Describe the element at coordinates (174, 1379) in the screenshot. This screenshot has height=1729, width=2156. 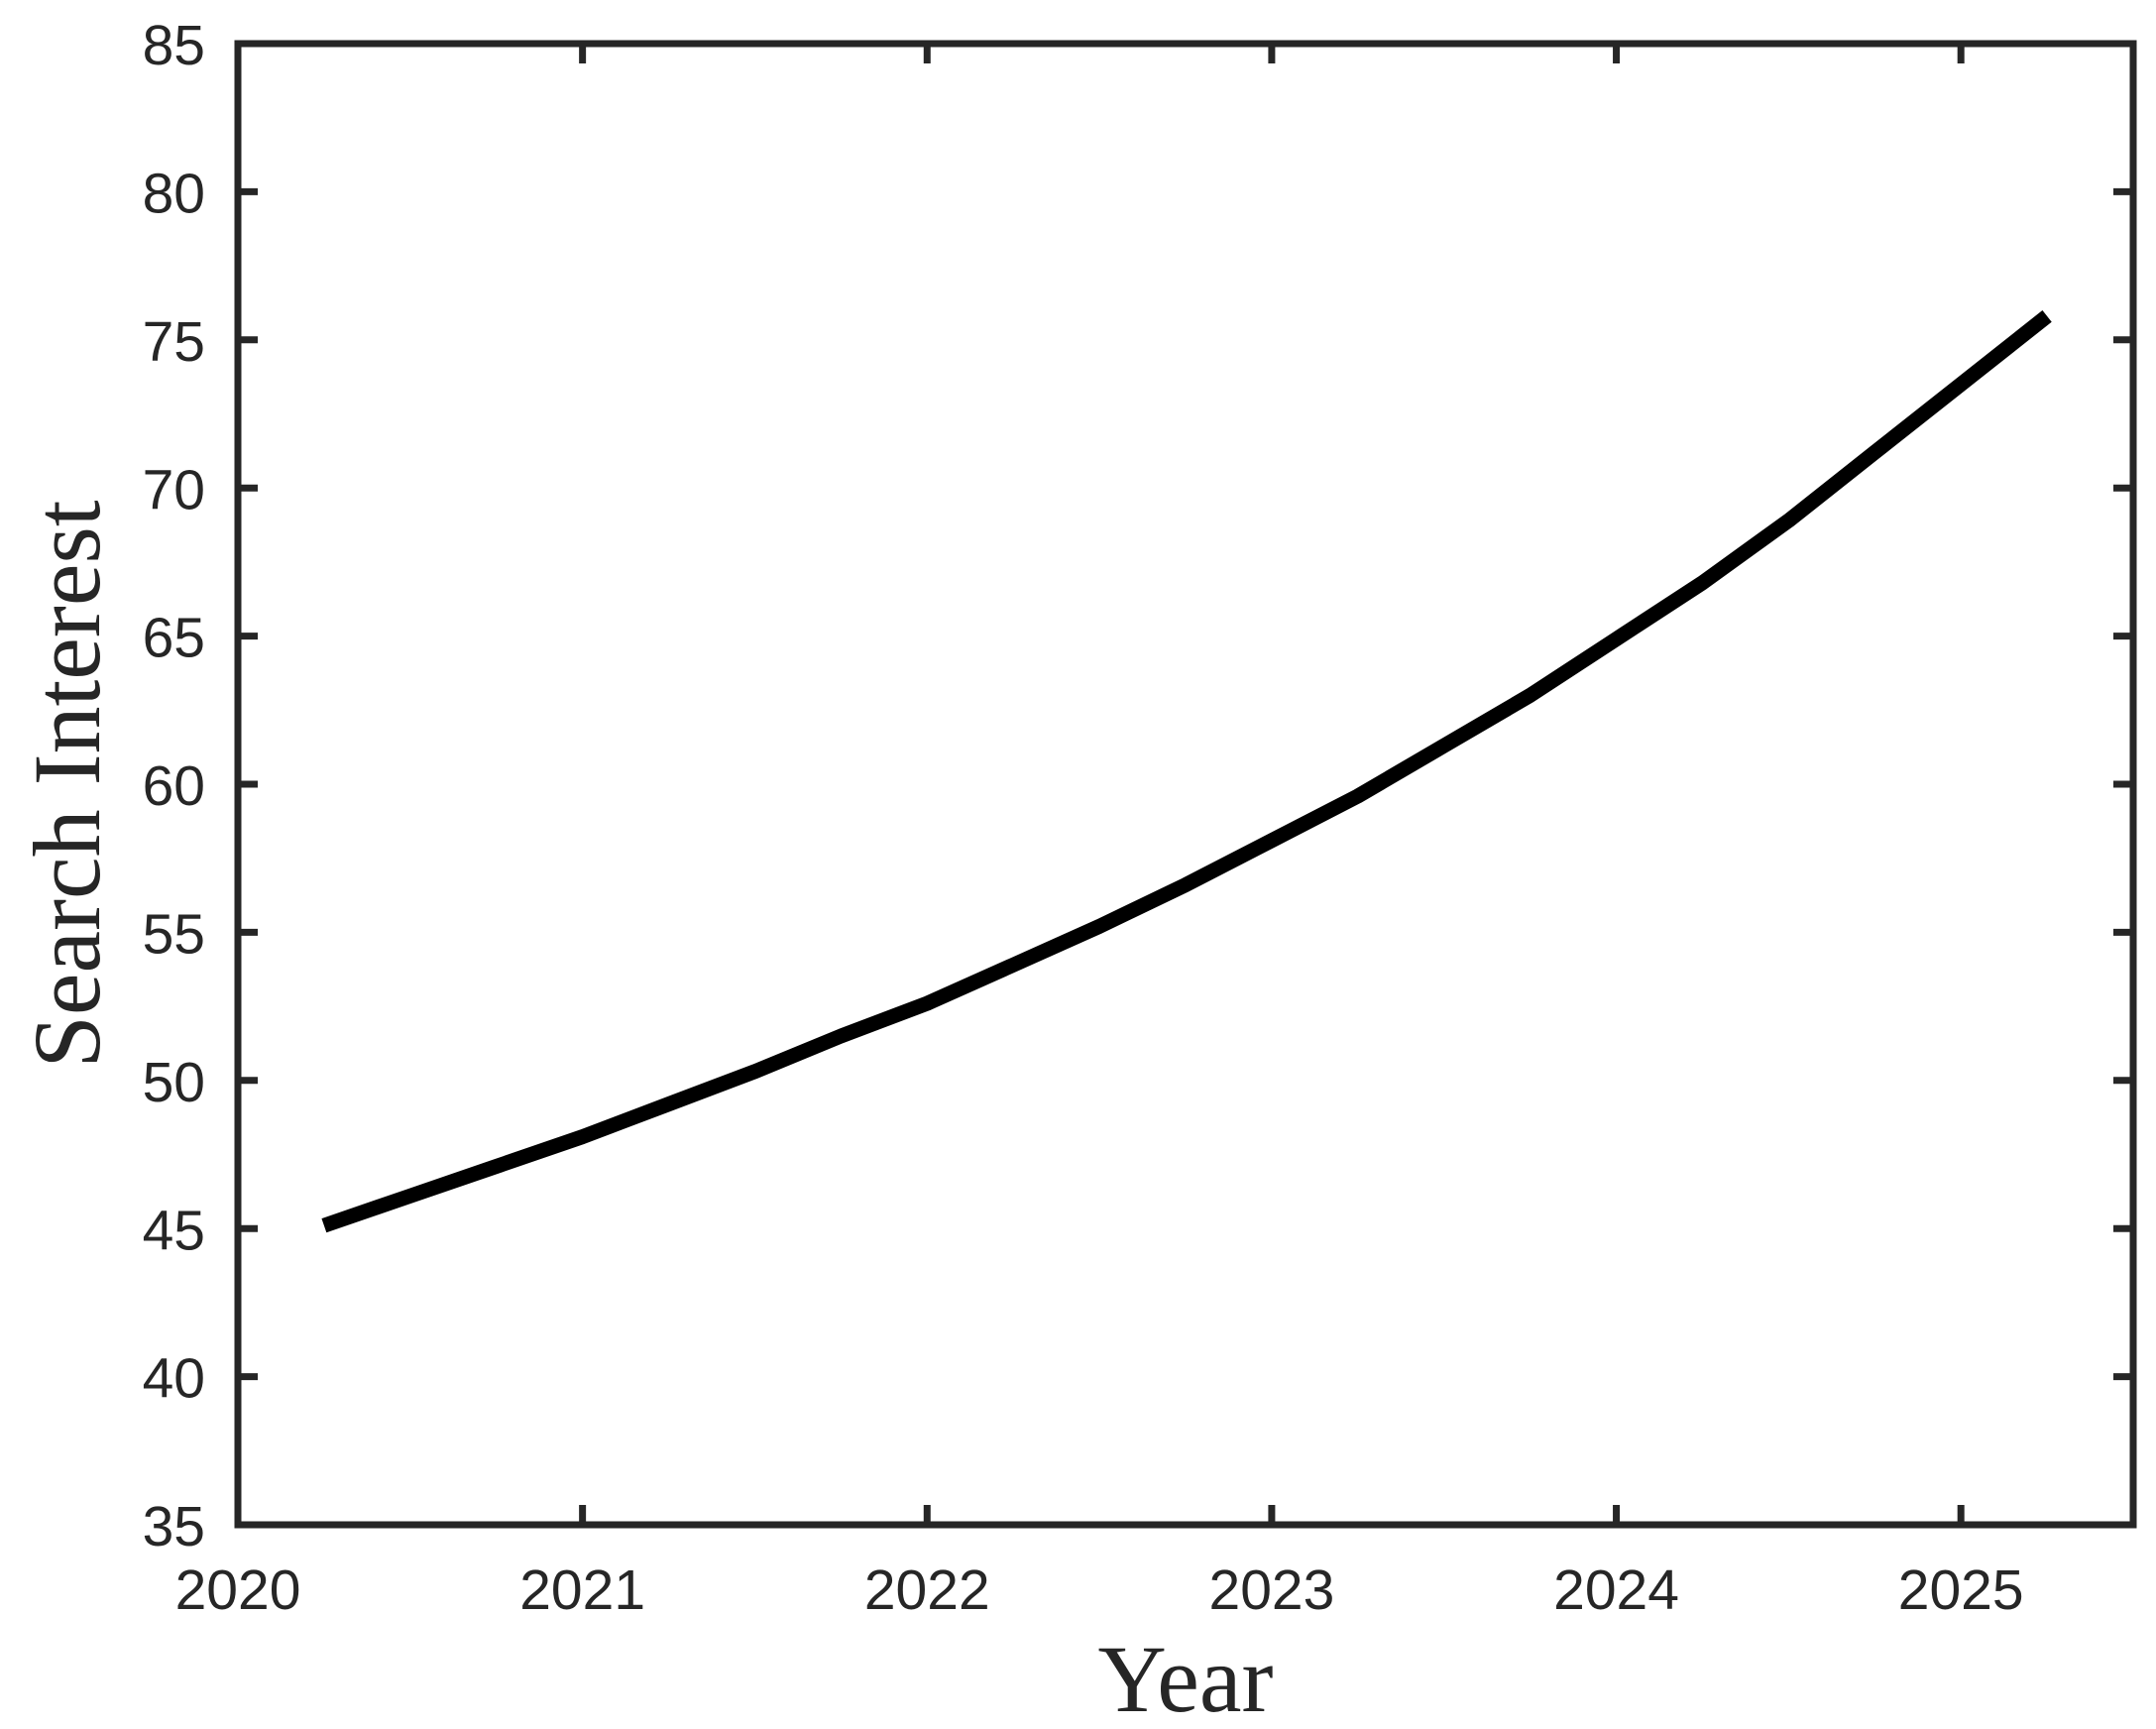
I see `y-tick-label: 40` at that location.